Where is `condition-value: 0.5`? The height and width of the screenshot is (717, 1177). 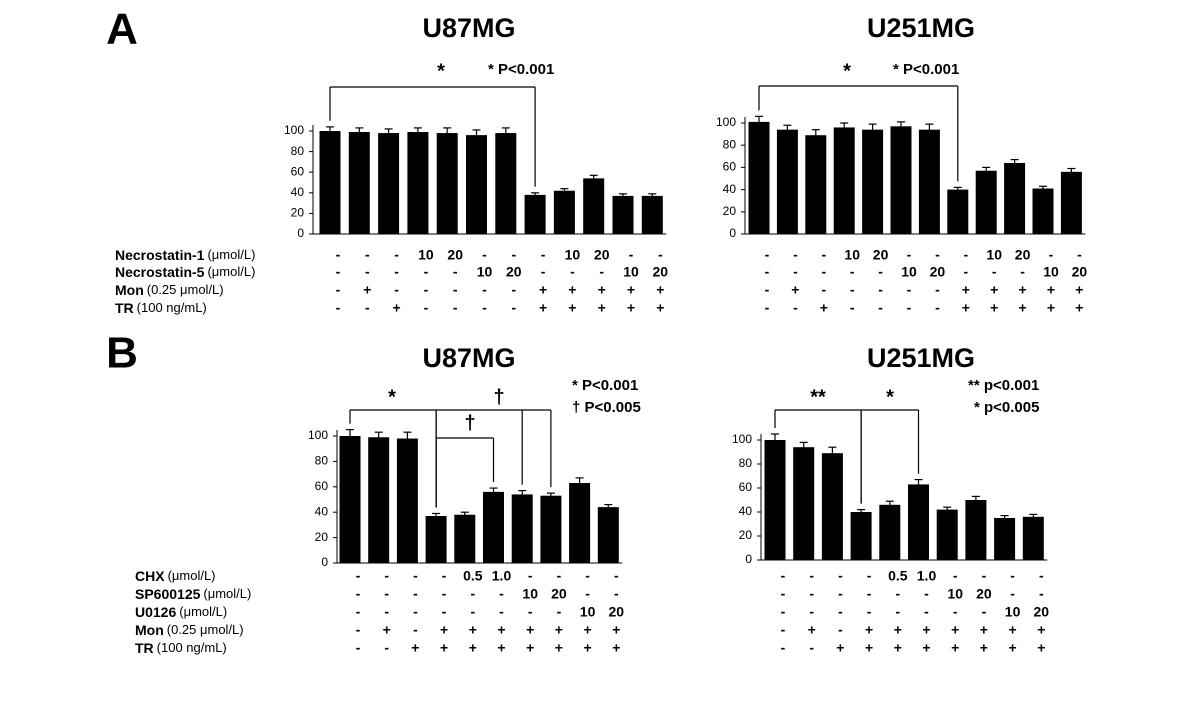
condition-value: 0.5 is located at coordinates (473, 576).